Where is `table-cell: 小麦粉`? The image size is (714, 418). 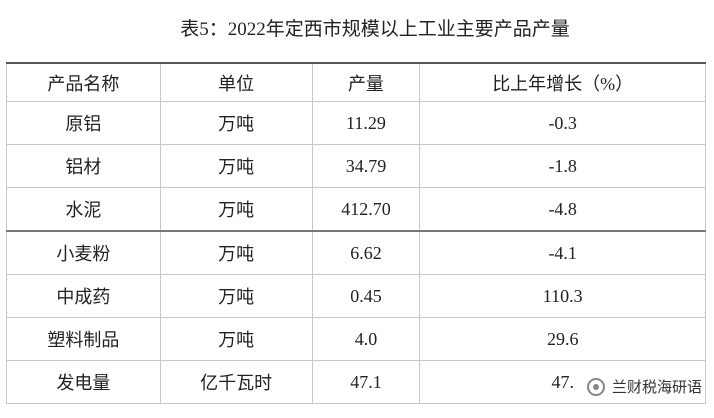
table-cell: 小麦粉 is located at coordinates (83, 252).